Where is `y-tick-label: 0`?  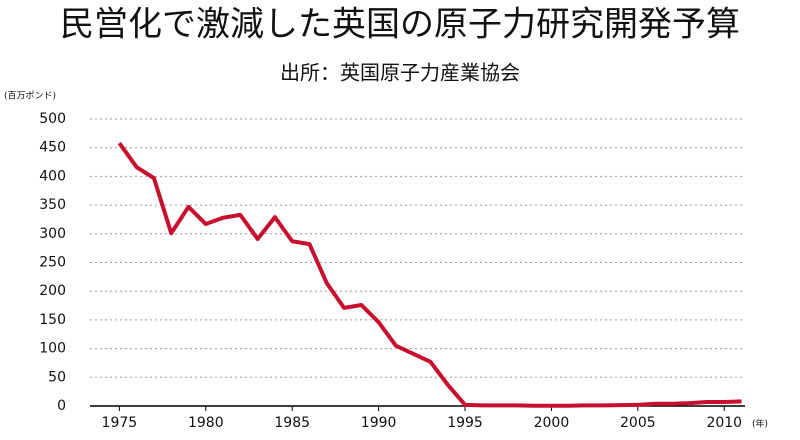 y-tick-label: 0 is located at coordinates (61, 406).